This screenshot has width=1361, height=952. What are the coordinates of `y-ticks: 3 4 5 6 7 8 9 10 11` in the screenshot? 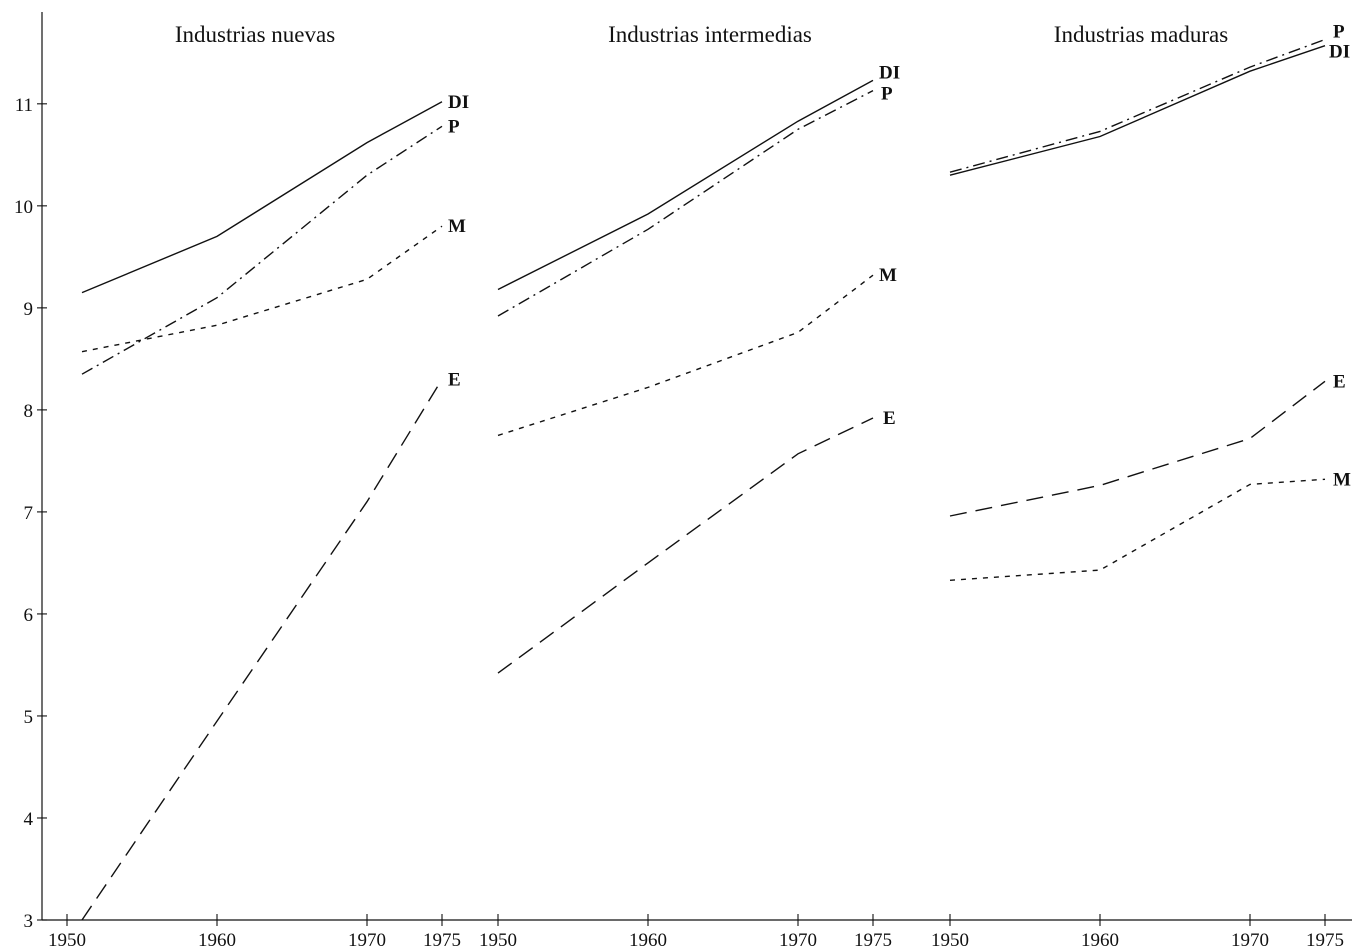 It's located at (30, 513).